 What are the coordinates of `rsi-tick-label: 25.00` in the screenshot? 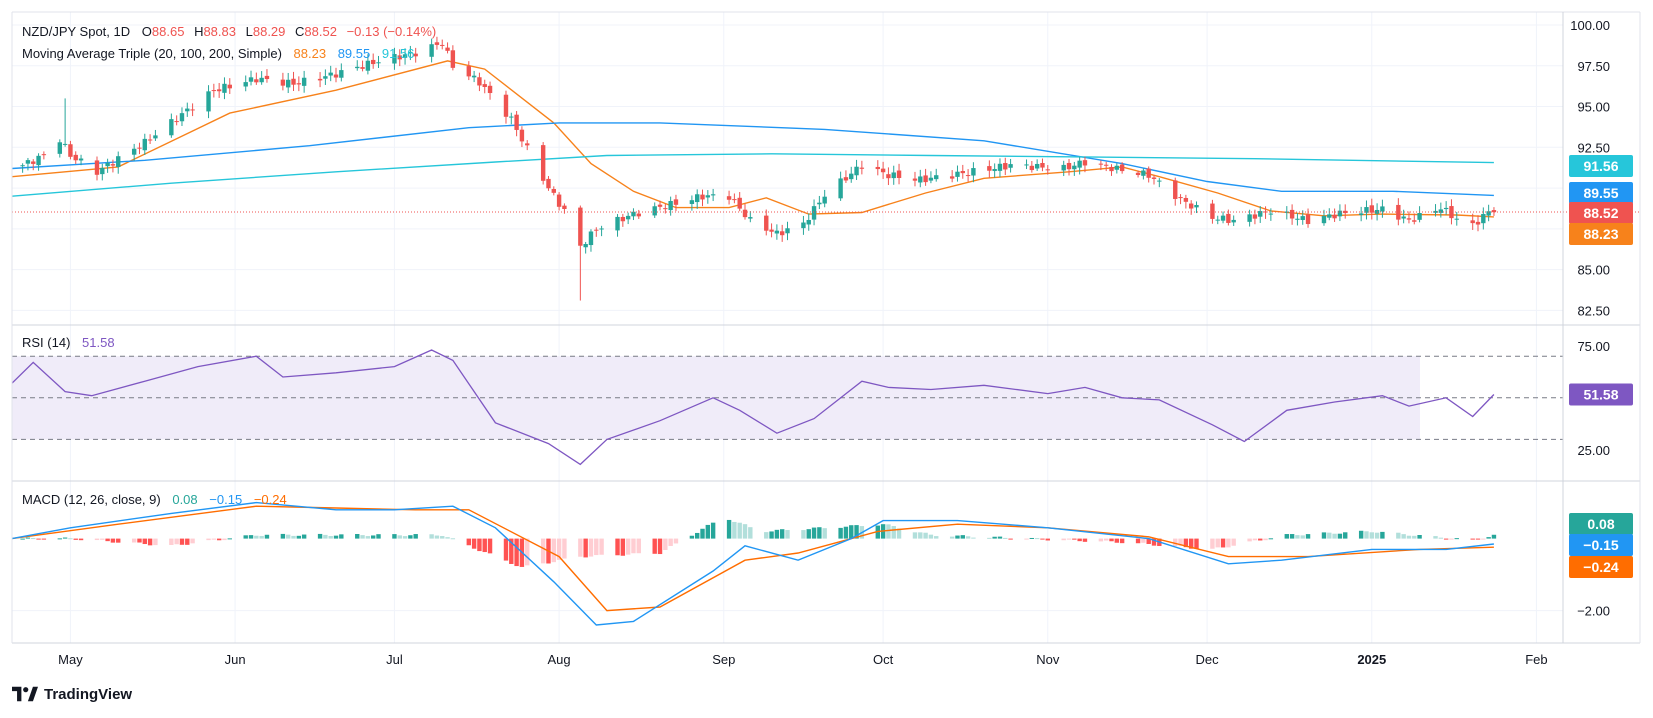 It's located at (1593, 450).